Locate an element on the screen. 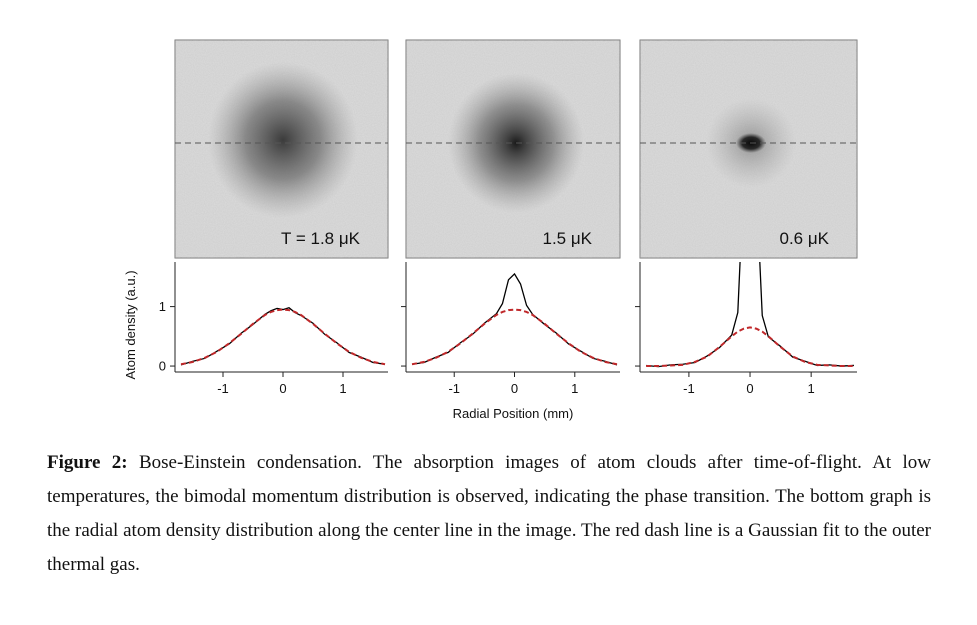  plot: T = 1.8 μK 0 1 -1 0 1 Atom density (a.u.) is located at coordinates (255, 312).